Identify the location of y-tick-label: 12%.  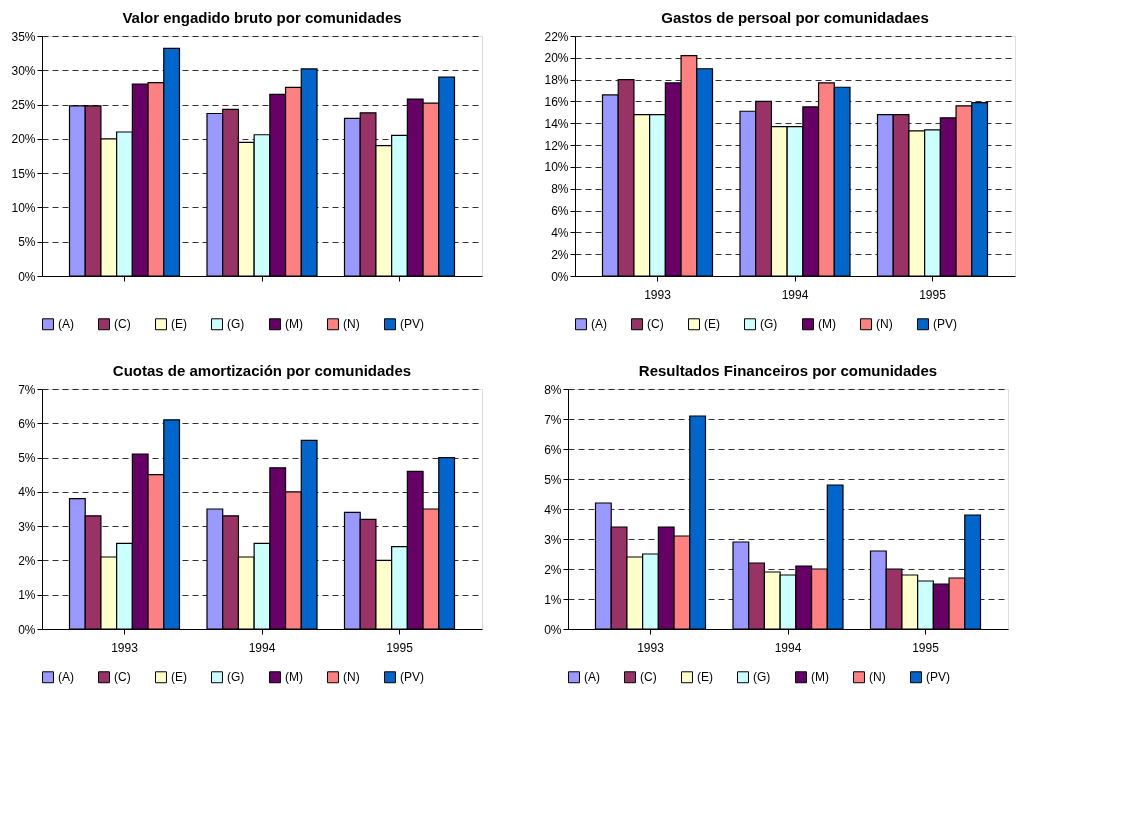
(556, 145).